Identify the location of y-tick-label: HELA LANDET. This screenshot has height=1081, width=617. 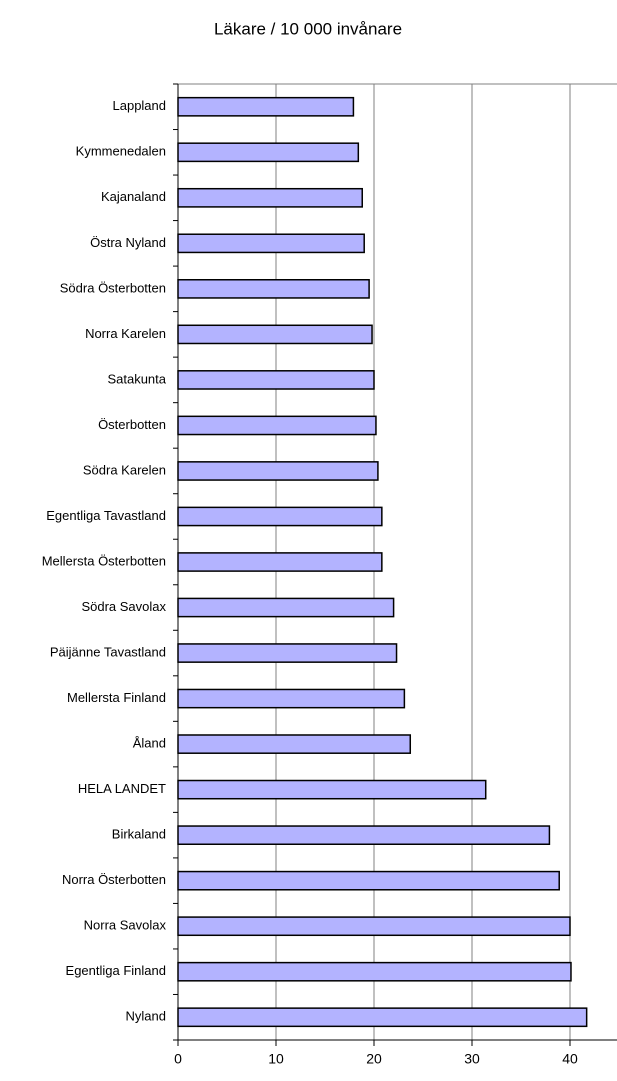
(122, 788).